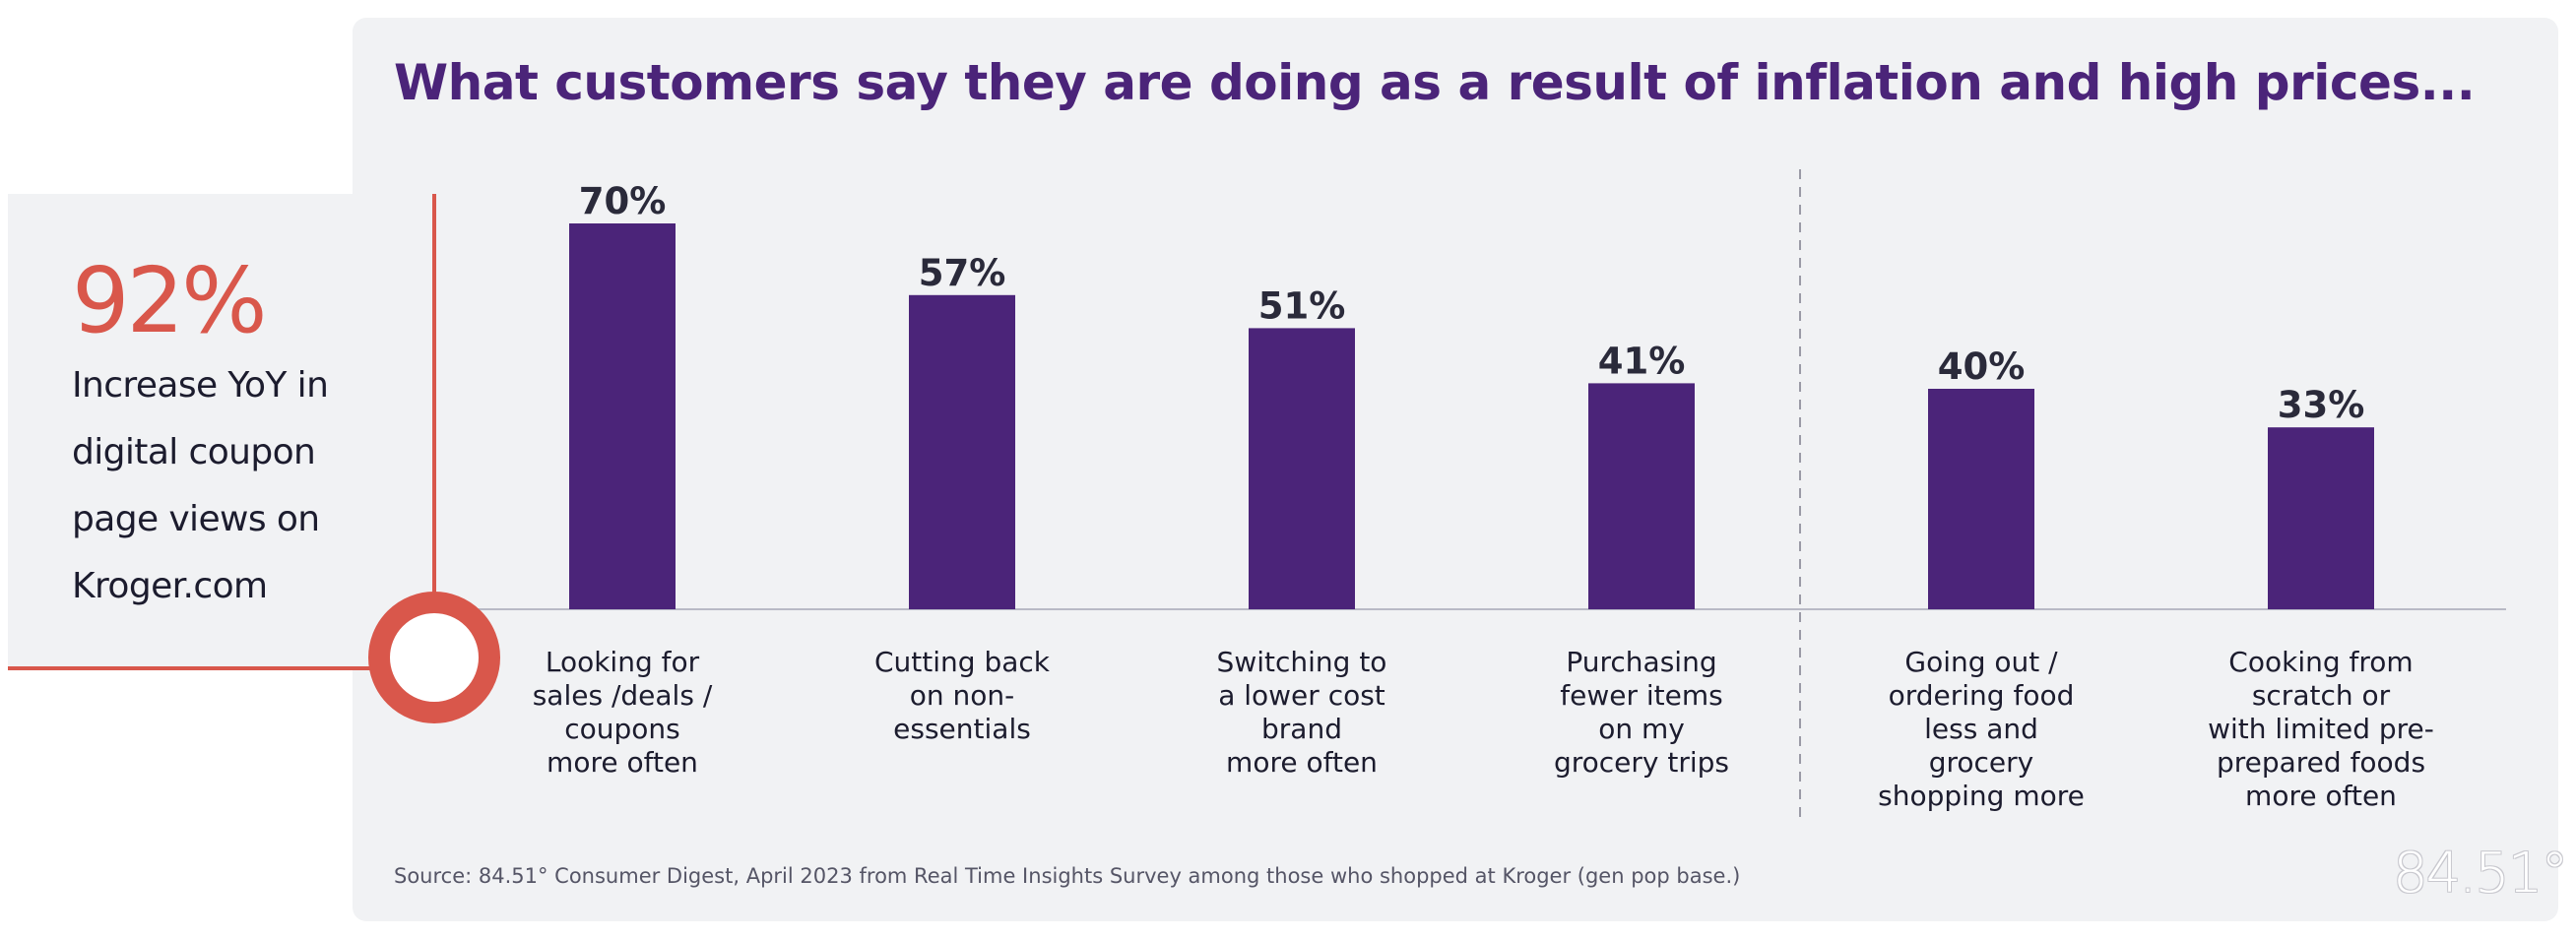 Image resolution: width=2576 pixels, height=939 pixels. I want to click on bar-value-label-3: 51%, so click(1302, 306).